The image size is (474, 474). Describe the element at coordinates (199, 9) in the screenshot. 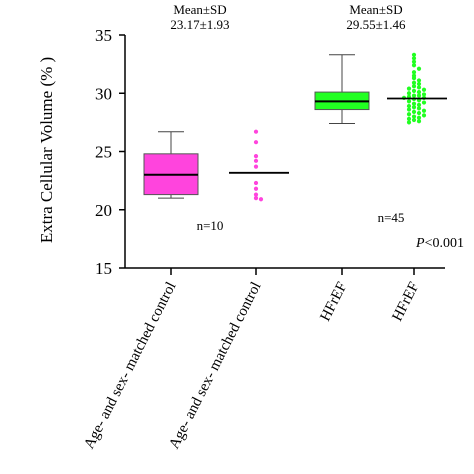

I see `control-stats-title: Mean±SD` at that location.